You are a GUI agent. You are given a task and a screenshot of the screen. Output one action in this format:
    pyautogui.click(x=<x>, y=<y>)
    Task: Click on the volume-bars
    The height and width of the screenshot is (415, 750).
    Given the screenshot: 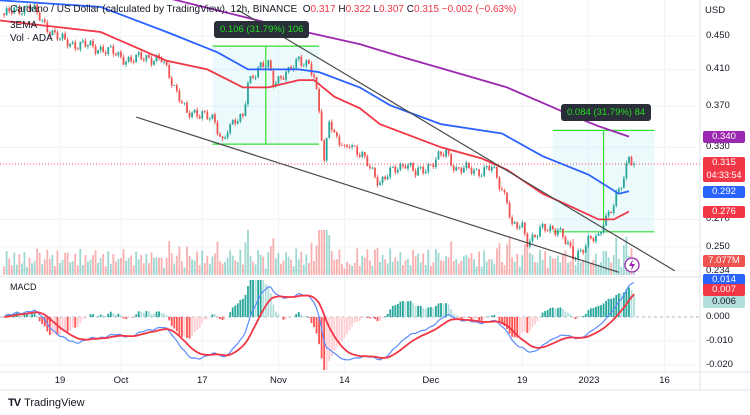 What is the action you would take?
    pyautogui.click(x=319, y=252)
    